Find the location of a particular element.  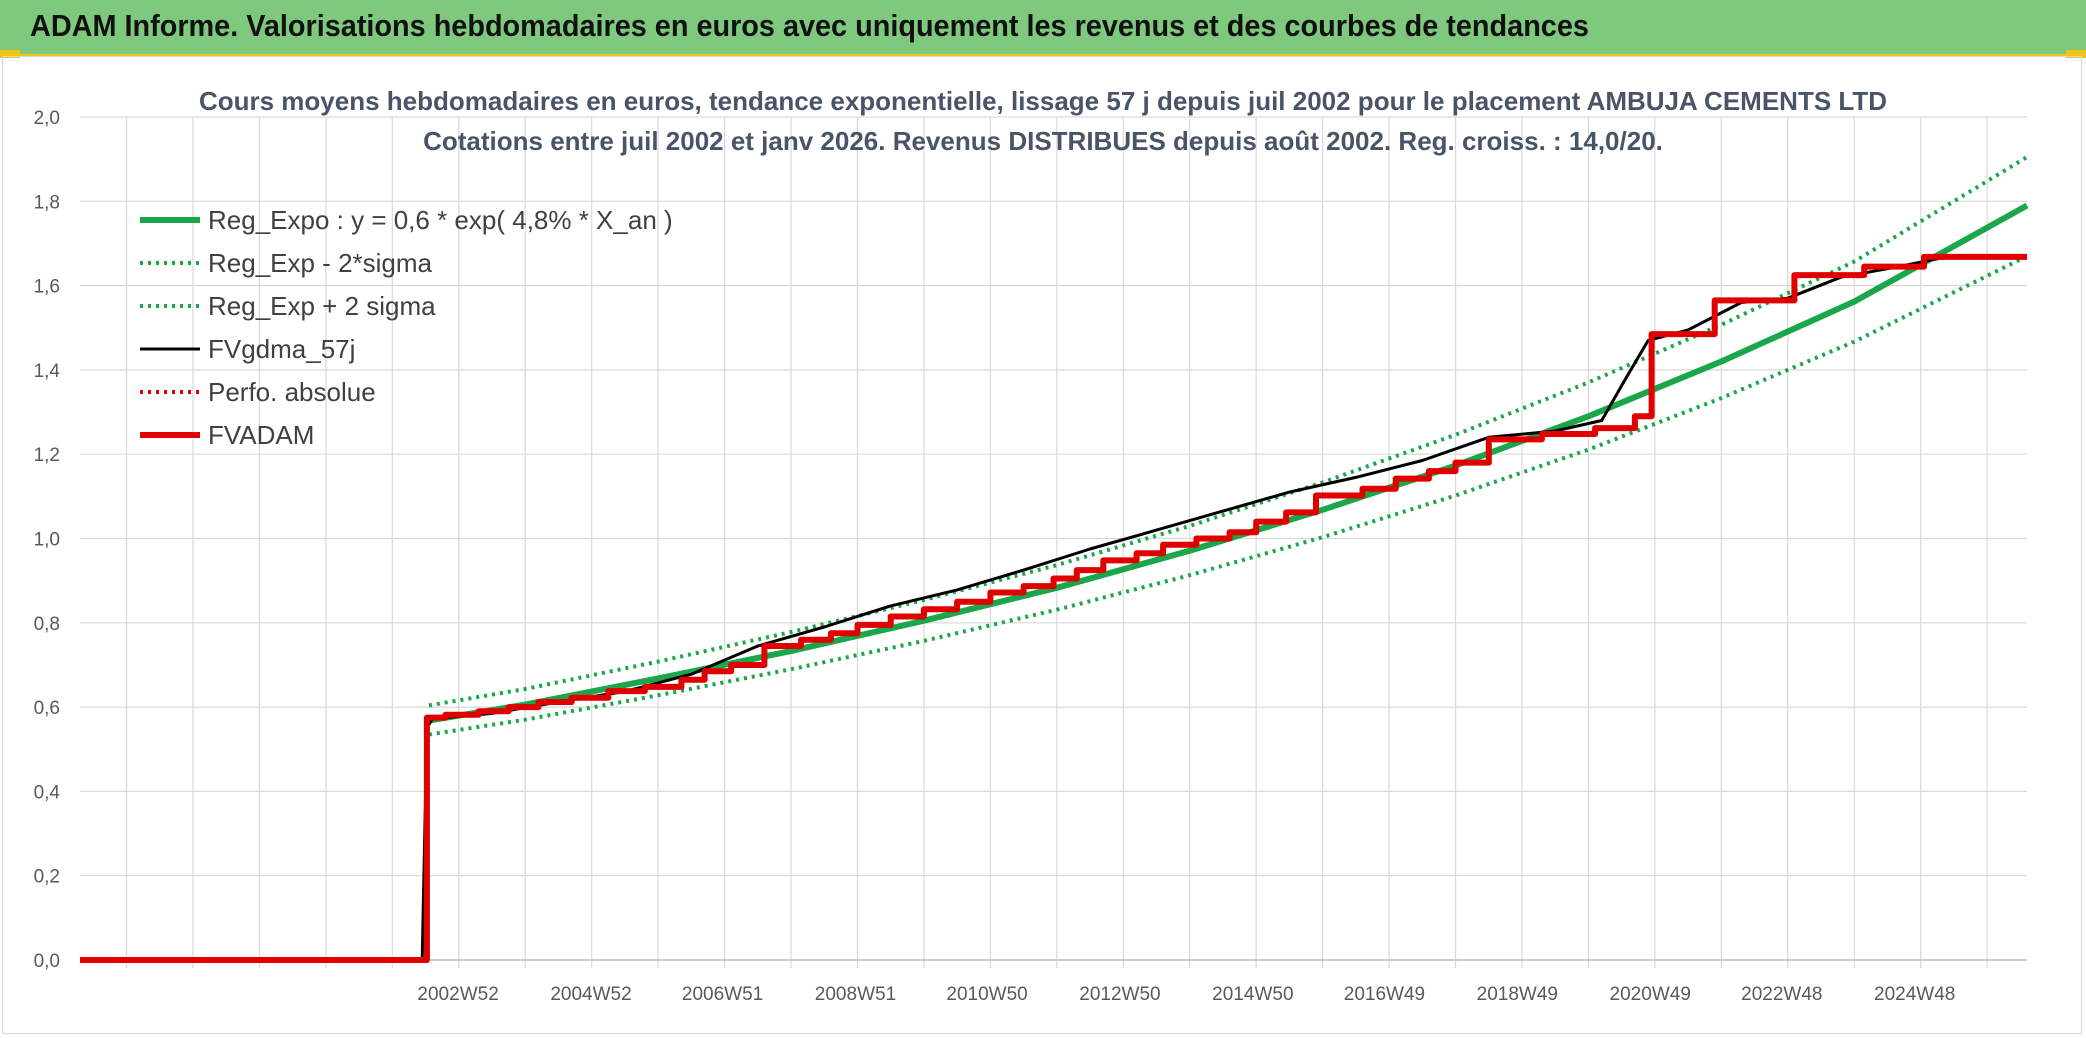

y-tick-label: 1,8 is located at coordinates (47, 202).